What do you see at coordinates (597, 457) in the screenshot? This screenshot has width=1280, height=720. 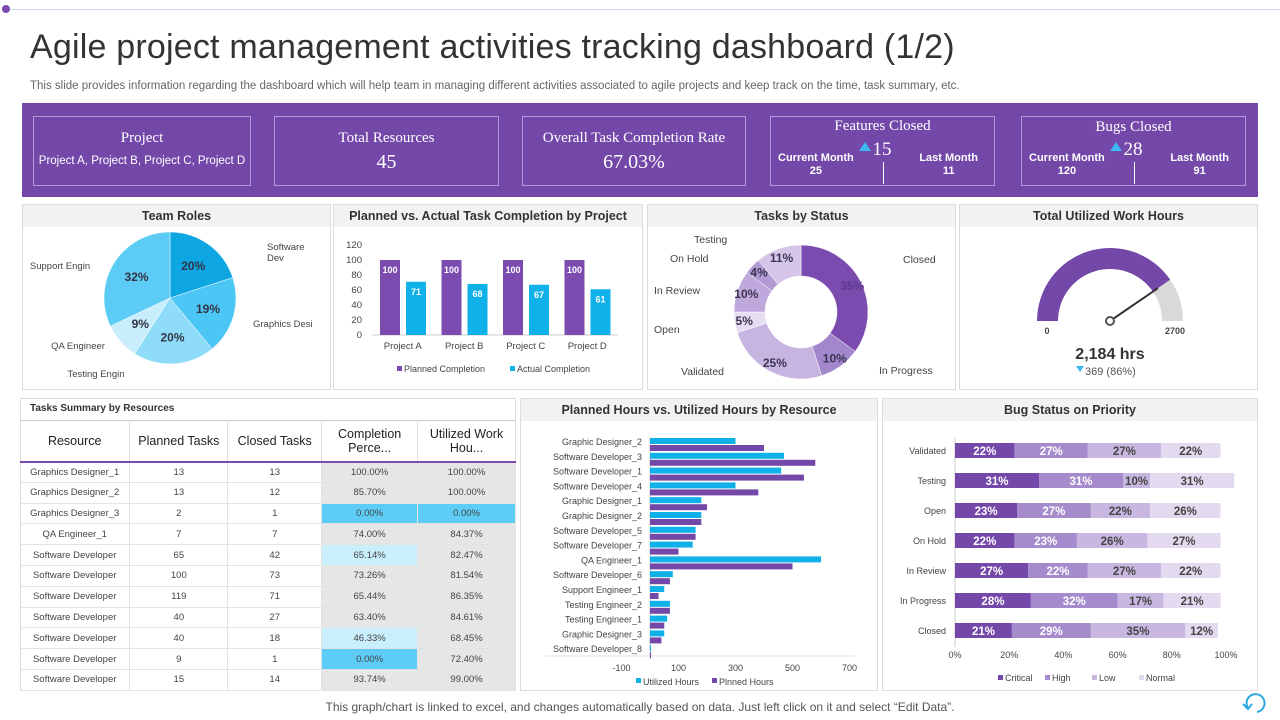 I see `y-tick-label: Software Developer_3` at bounding box center [597, 457].